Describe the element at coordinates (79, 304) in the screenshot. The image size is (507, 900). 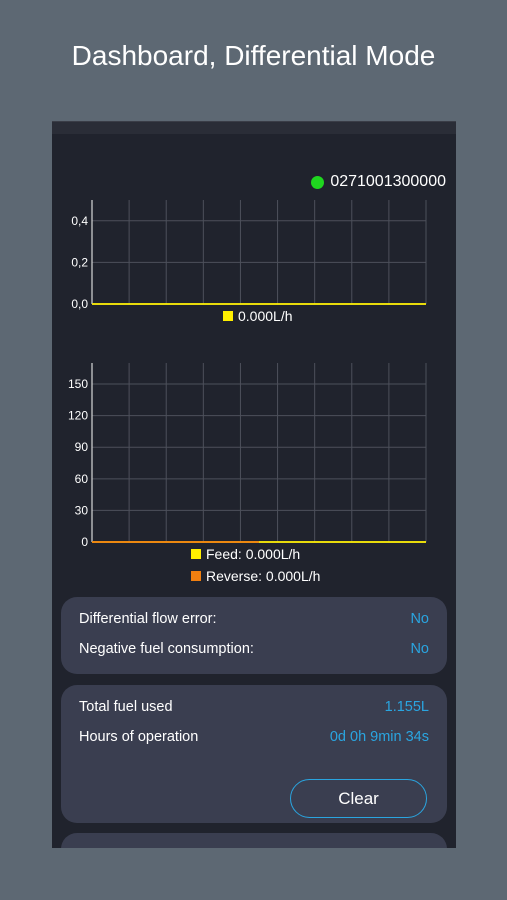
I see `y-tick-label: 0,0` at that location.